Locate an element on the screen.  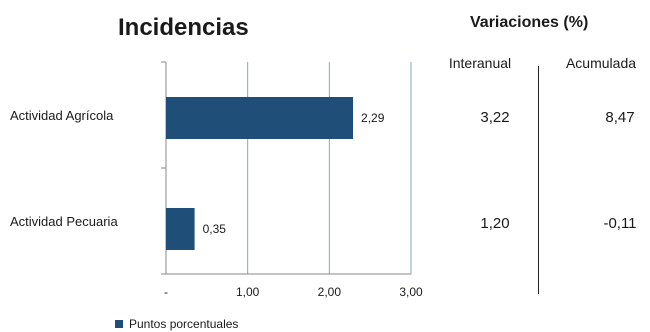
data-label-1: 0,35 is located at coordinates (215, 229).